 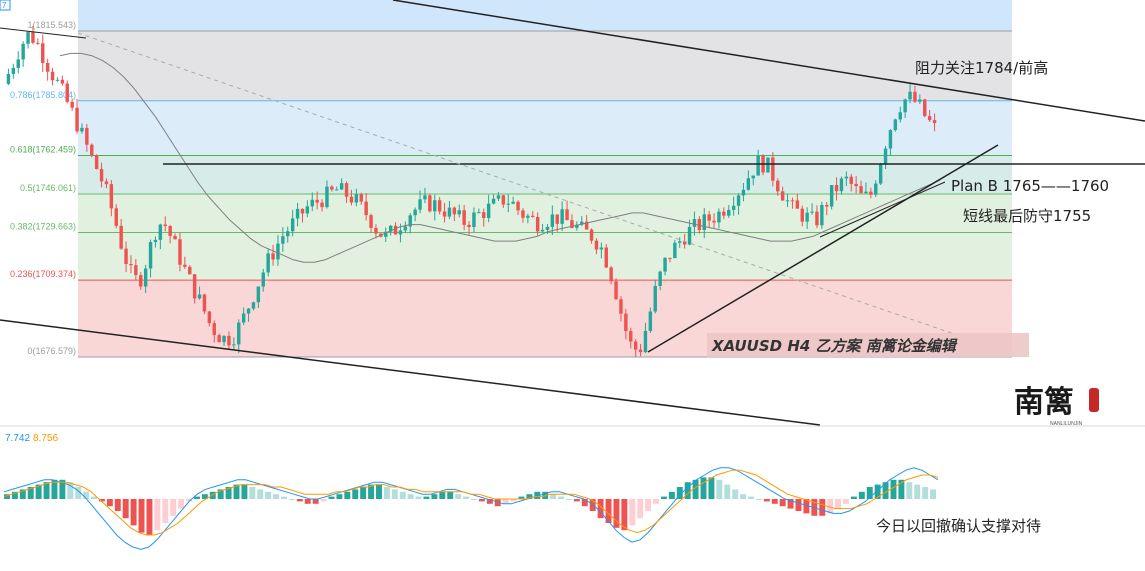 What do you see at coordinates (48, 188) in the screenshot?
I see `fib-label-0.5: 0.5(1746.061)` at bounding box center [48, 188].